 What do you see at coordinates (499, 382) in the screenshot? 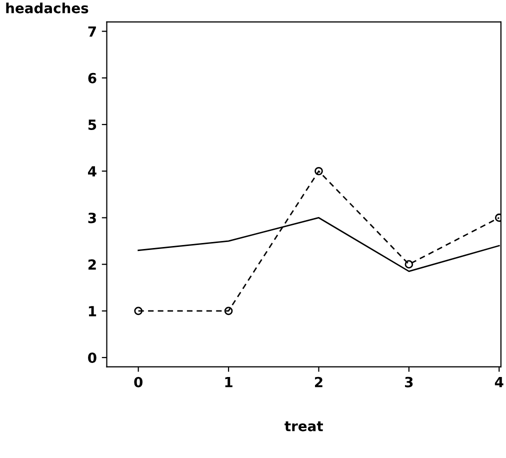
I see `x-tick-label: 4` at bounding box center [499, 382].